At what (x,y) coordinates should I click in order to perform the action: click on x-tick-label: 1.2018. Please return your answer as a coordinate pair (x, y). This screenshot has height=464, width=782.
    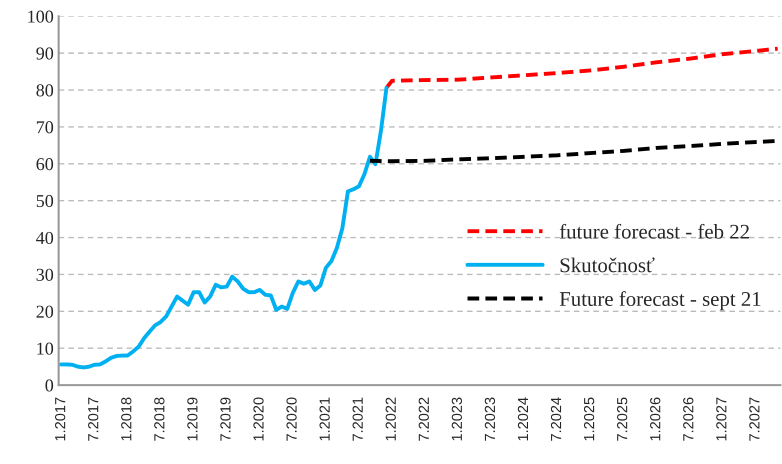
    Looking at the image, I should click on (126, 419).